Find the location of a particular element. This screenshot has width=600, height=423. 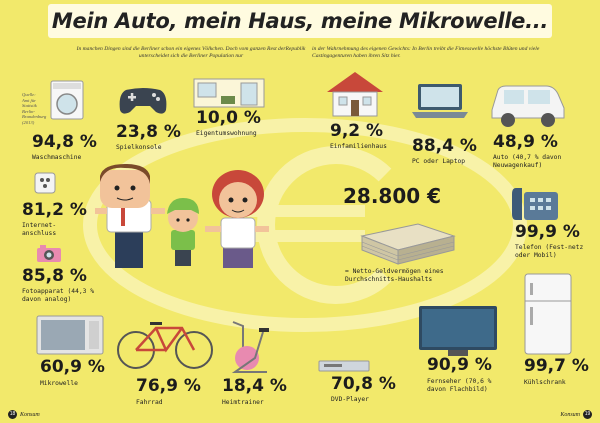

apartment-icon is located at coordinates (229, 93).